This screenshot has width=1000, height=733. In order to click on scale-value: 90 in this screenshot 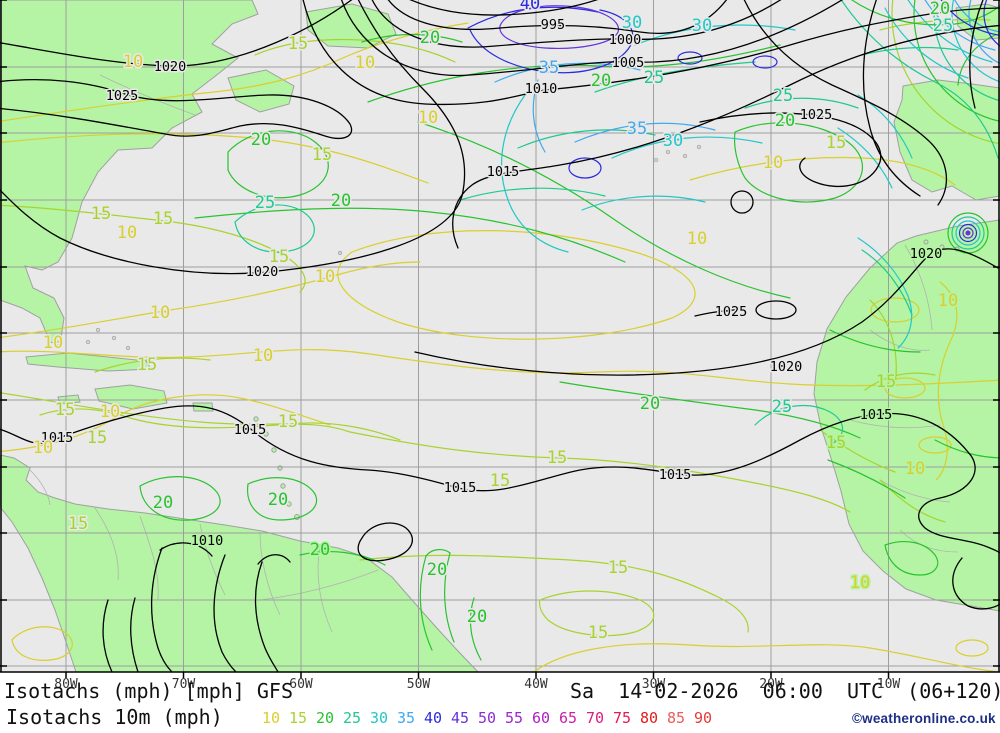, I will do `click(703, 718)`.